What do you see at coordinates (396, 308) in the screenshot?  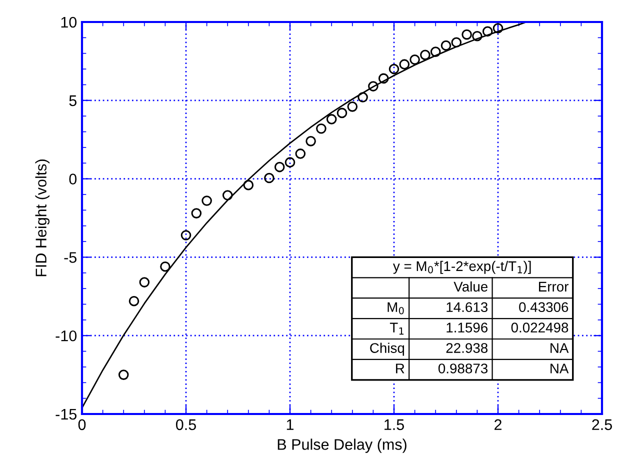 I see `annotation: M$_{0}$` at bounding box center [396, 308].